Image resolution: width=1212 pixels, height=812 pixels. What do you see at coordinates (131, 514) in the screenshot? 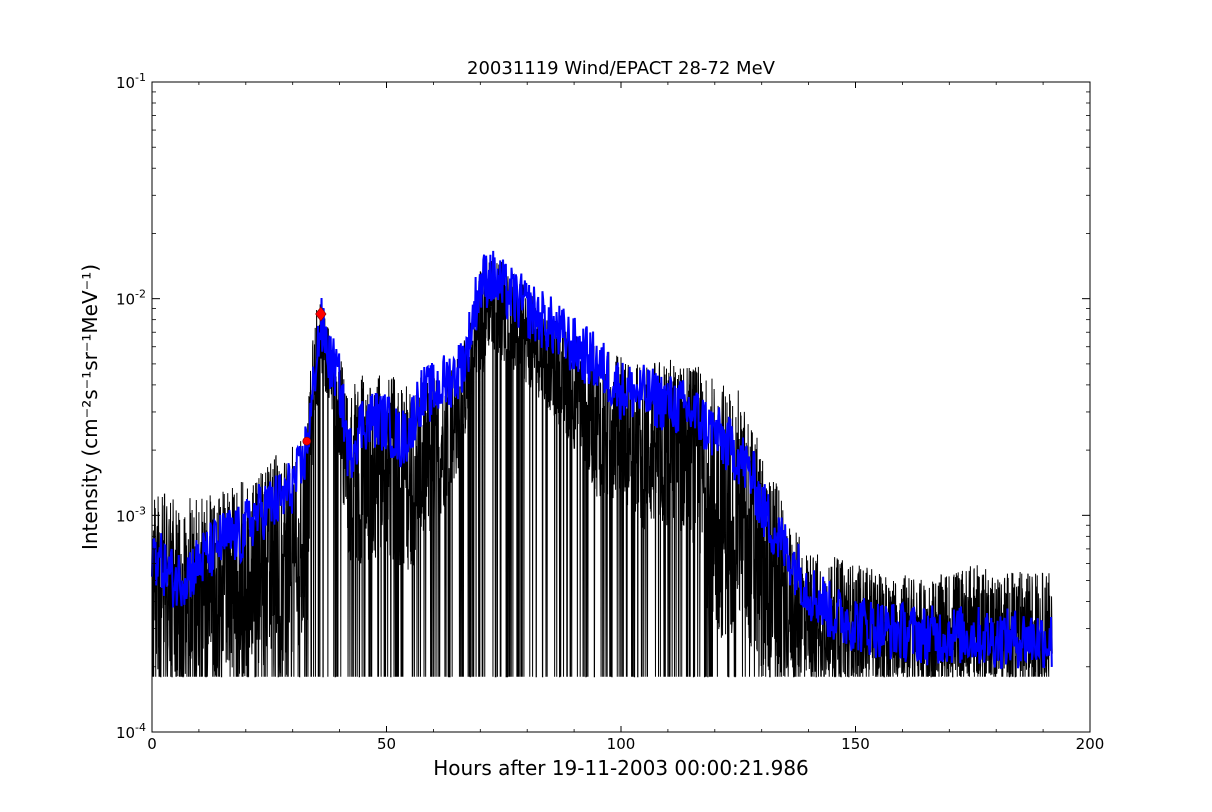
I see `y-tick-label: 10⁻³` at bounding box center [131, 514].